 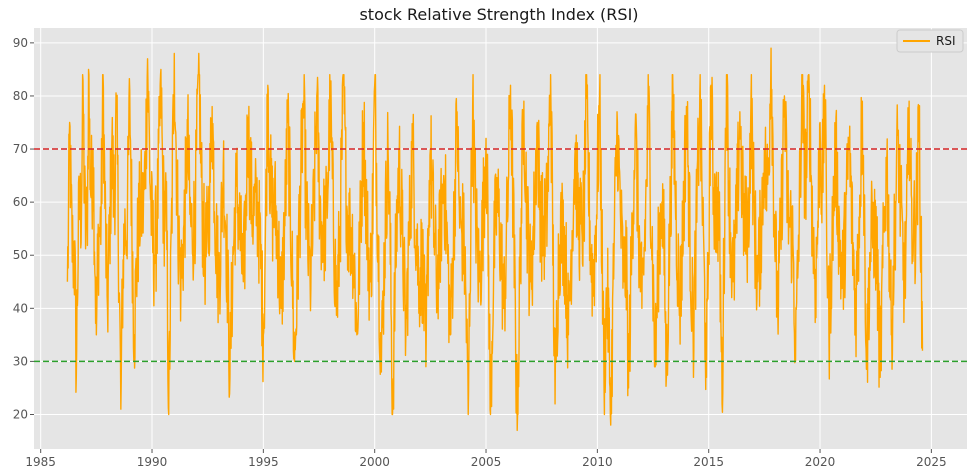 What do you see at coordinates (20, 96) in the screenshot?
I see `y-tick-label: 80` at bounding box center [20, 96].